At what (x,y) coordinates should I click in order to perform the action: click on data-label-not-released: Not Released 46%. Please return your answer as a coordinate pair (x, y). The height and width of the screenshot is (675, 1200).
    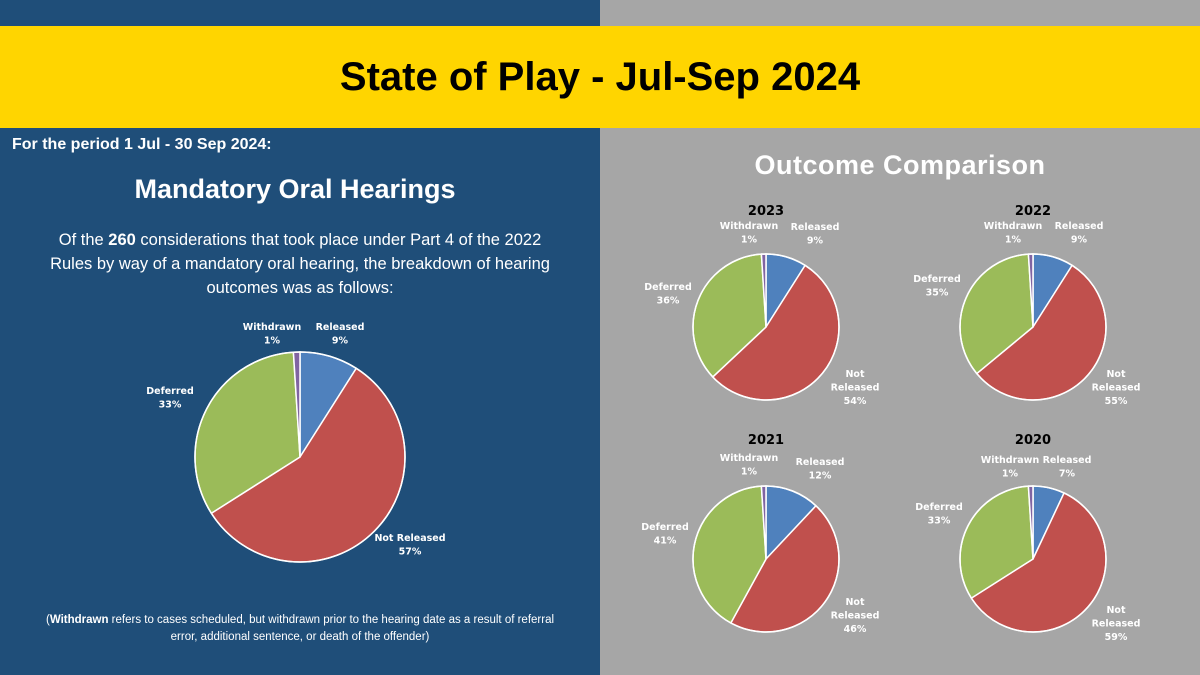
    Looking at the image, I should click on (855, 616).